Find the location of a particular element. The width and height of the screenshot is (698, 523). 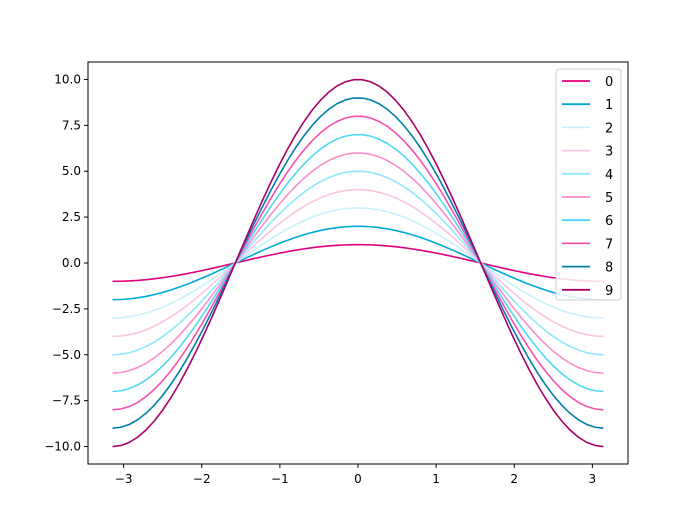

x-tick-label: 1 is located at coordinates (436, 479).